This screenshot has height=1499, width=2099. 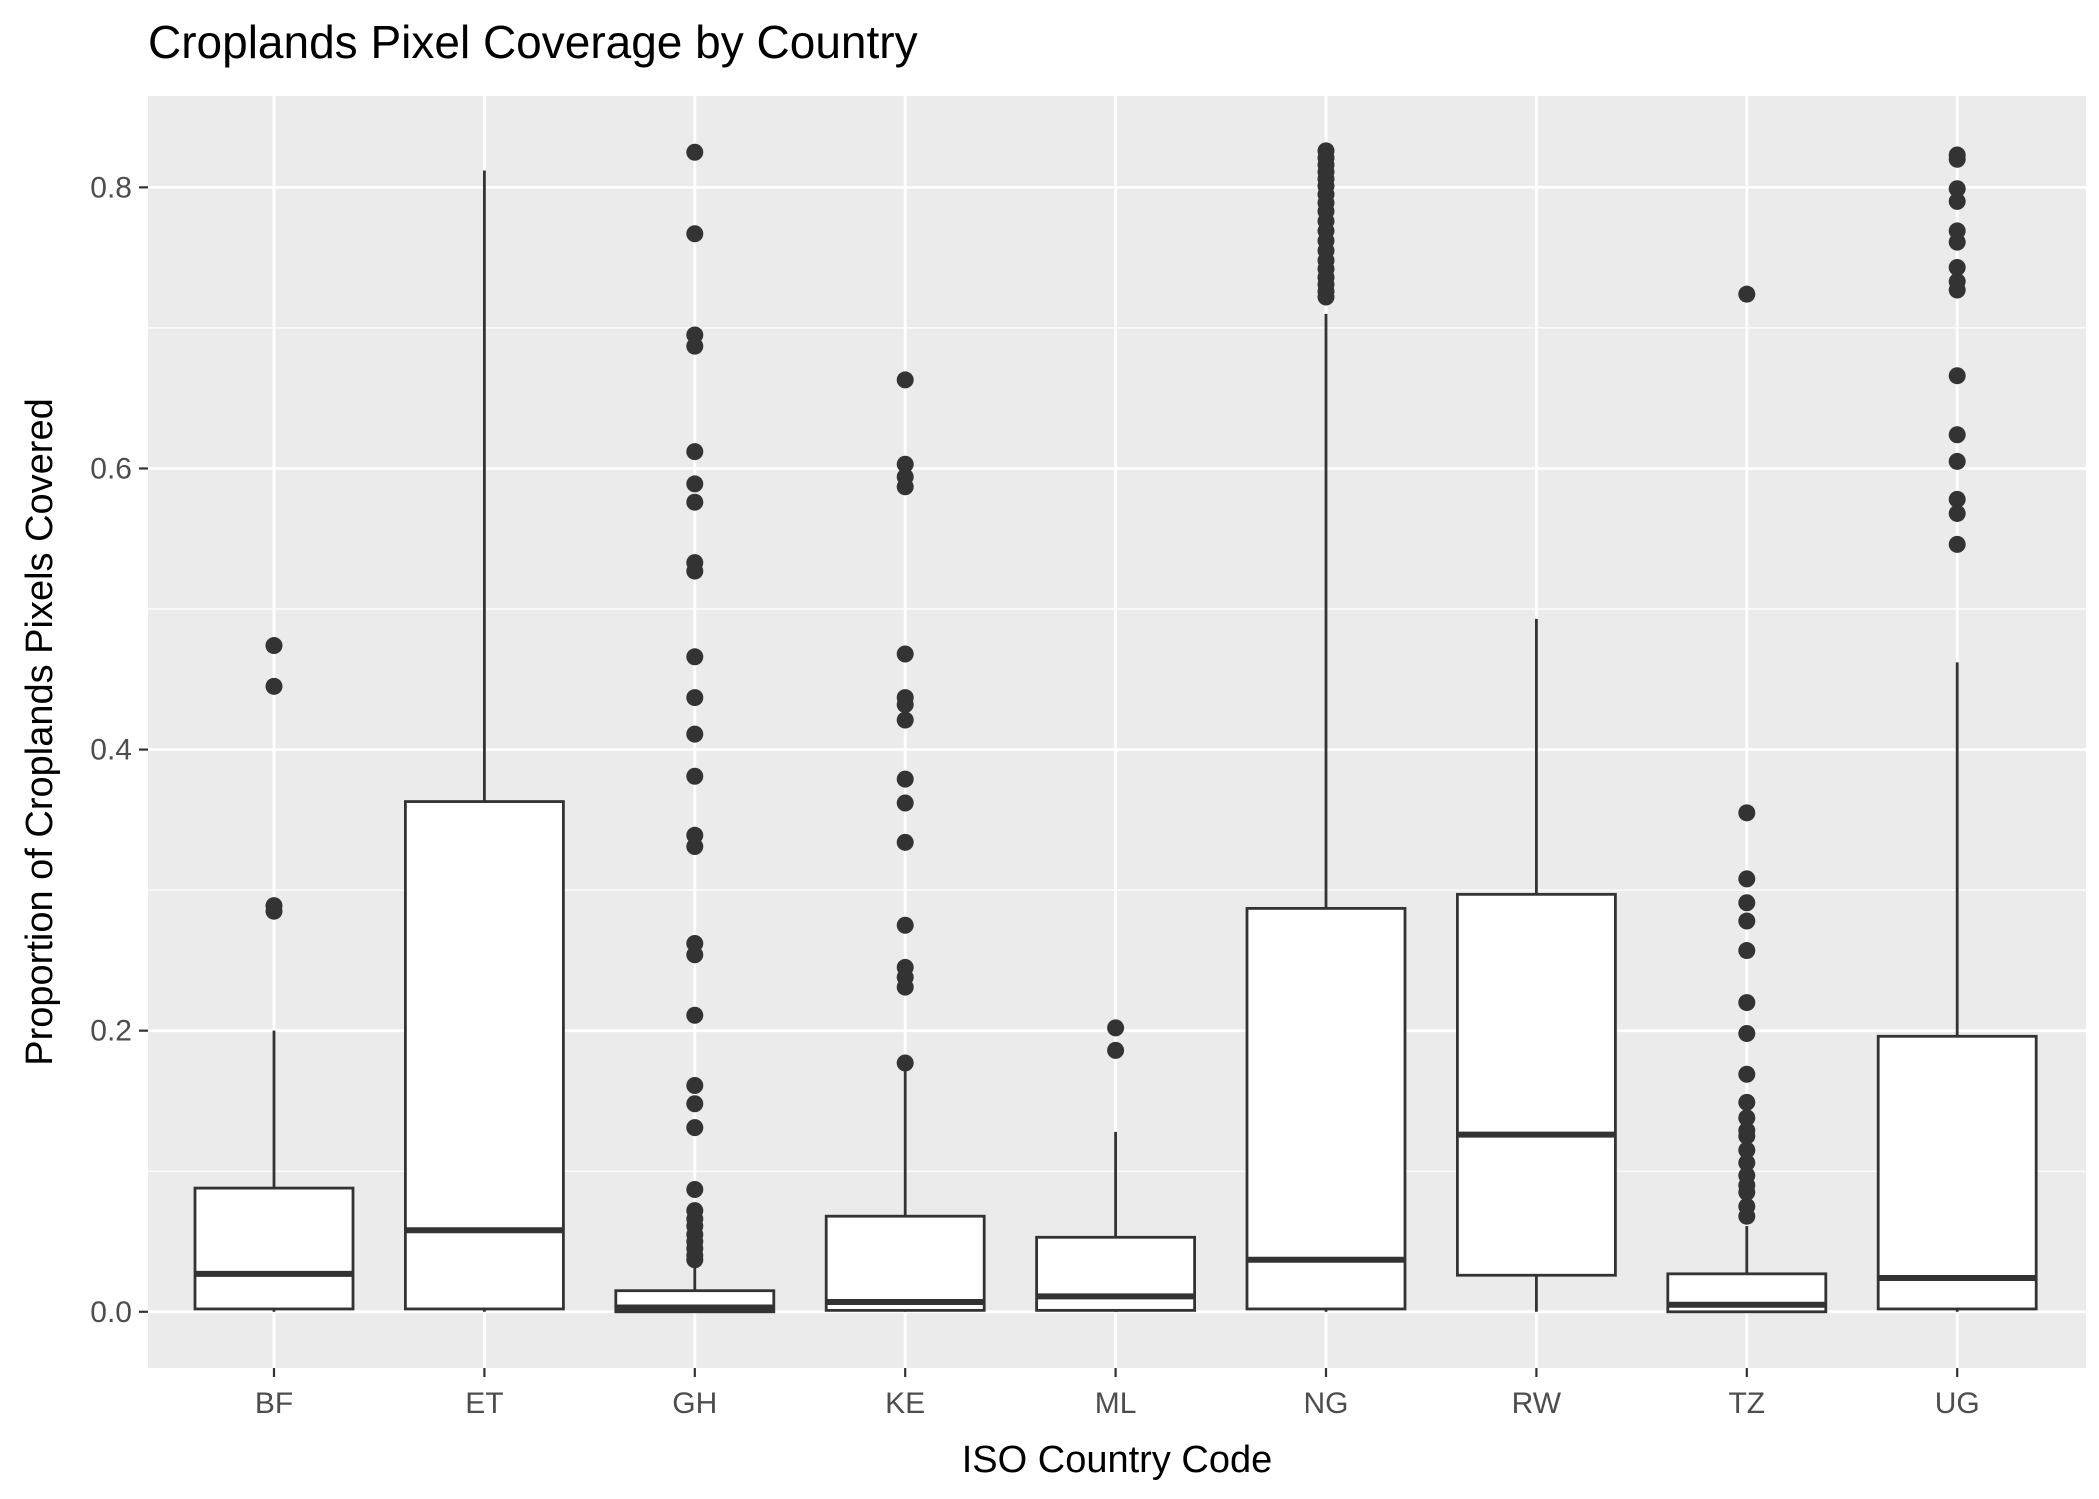 I want to click on box-et, so click(x=484, y=741).